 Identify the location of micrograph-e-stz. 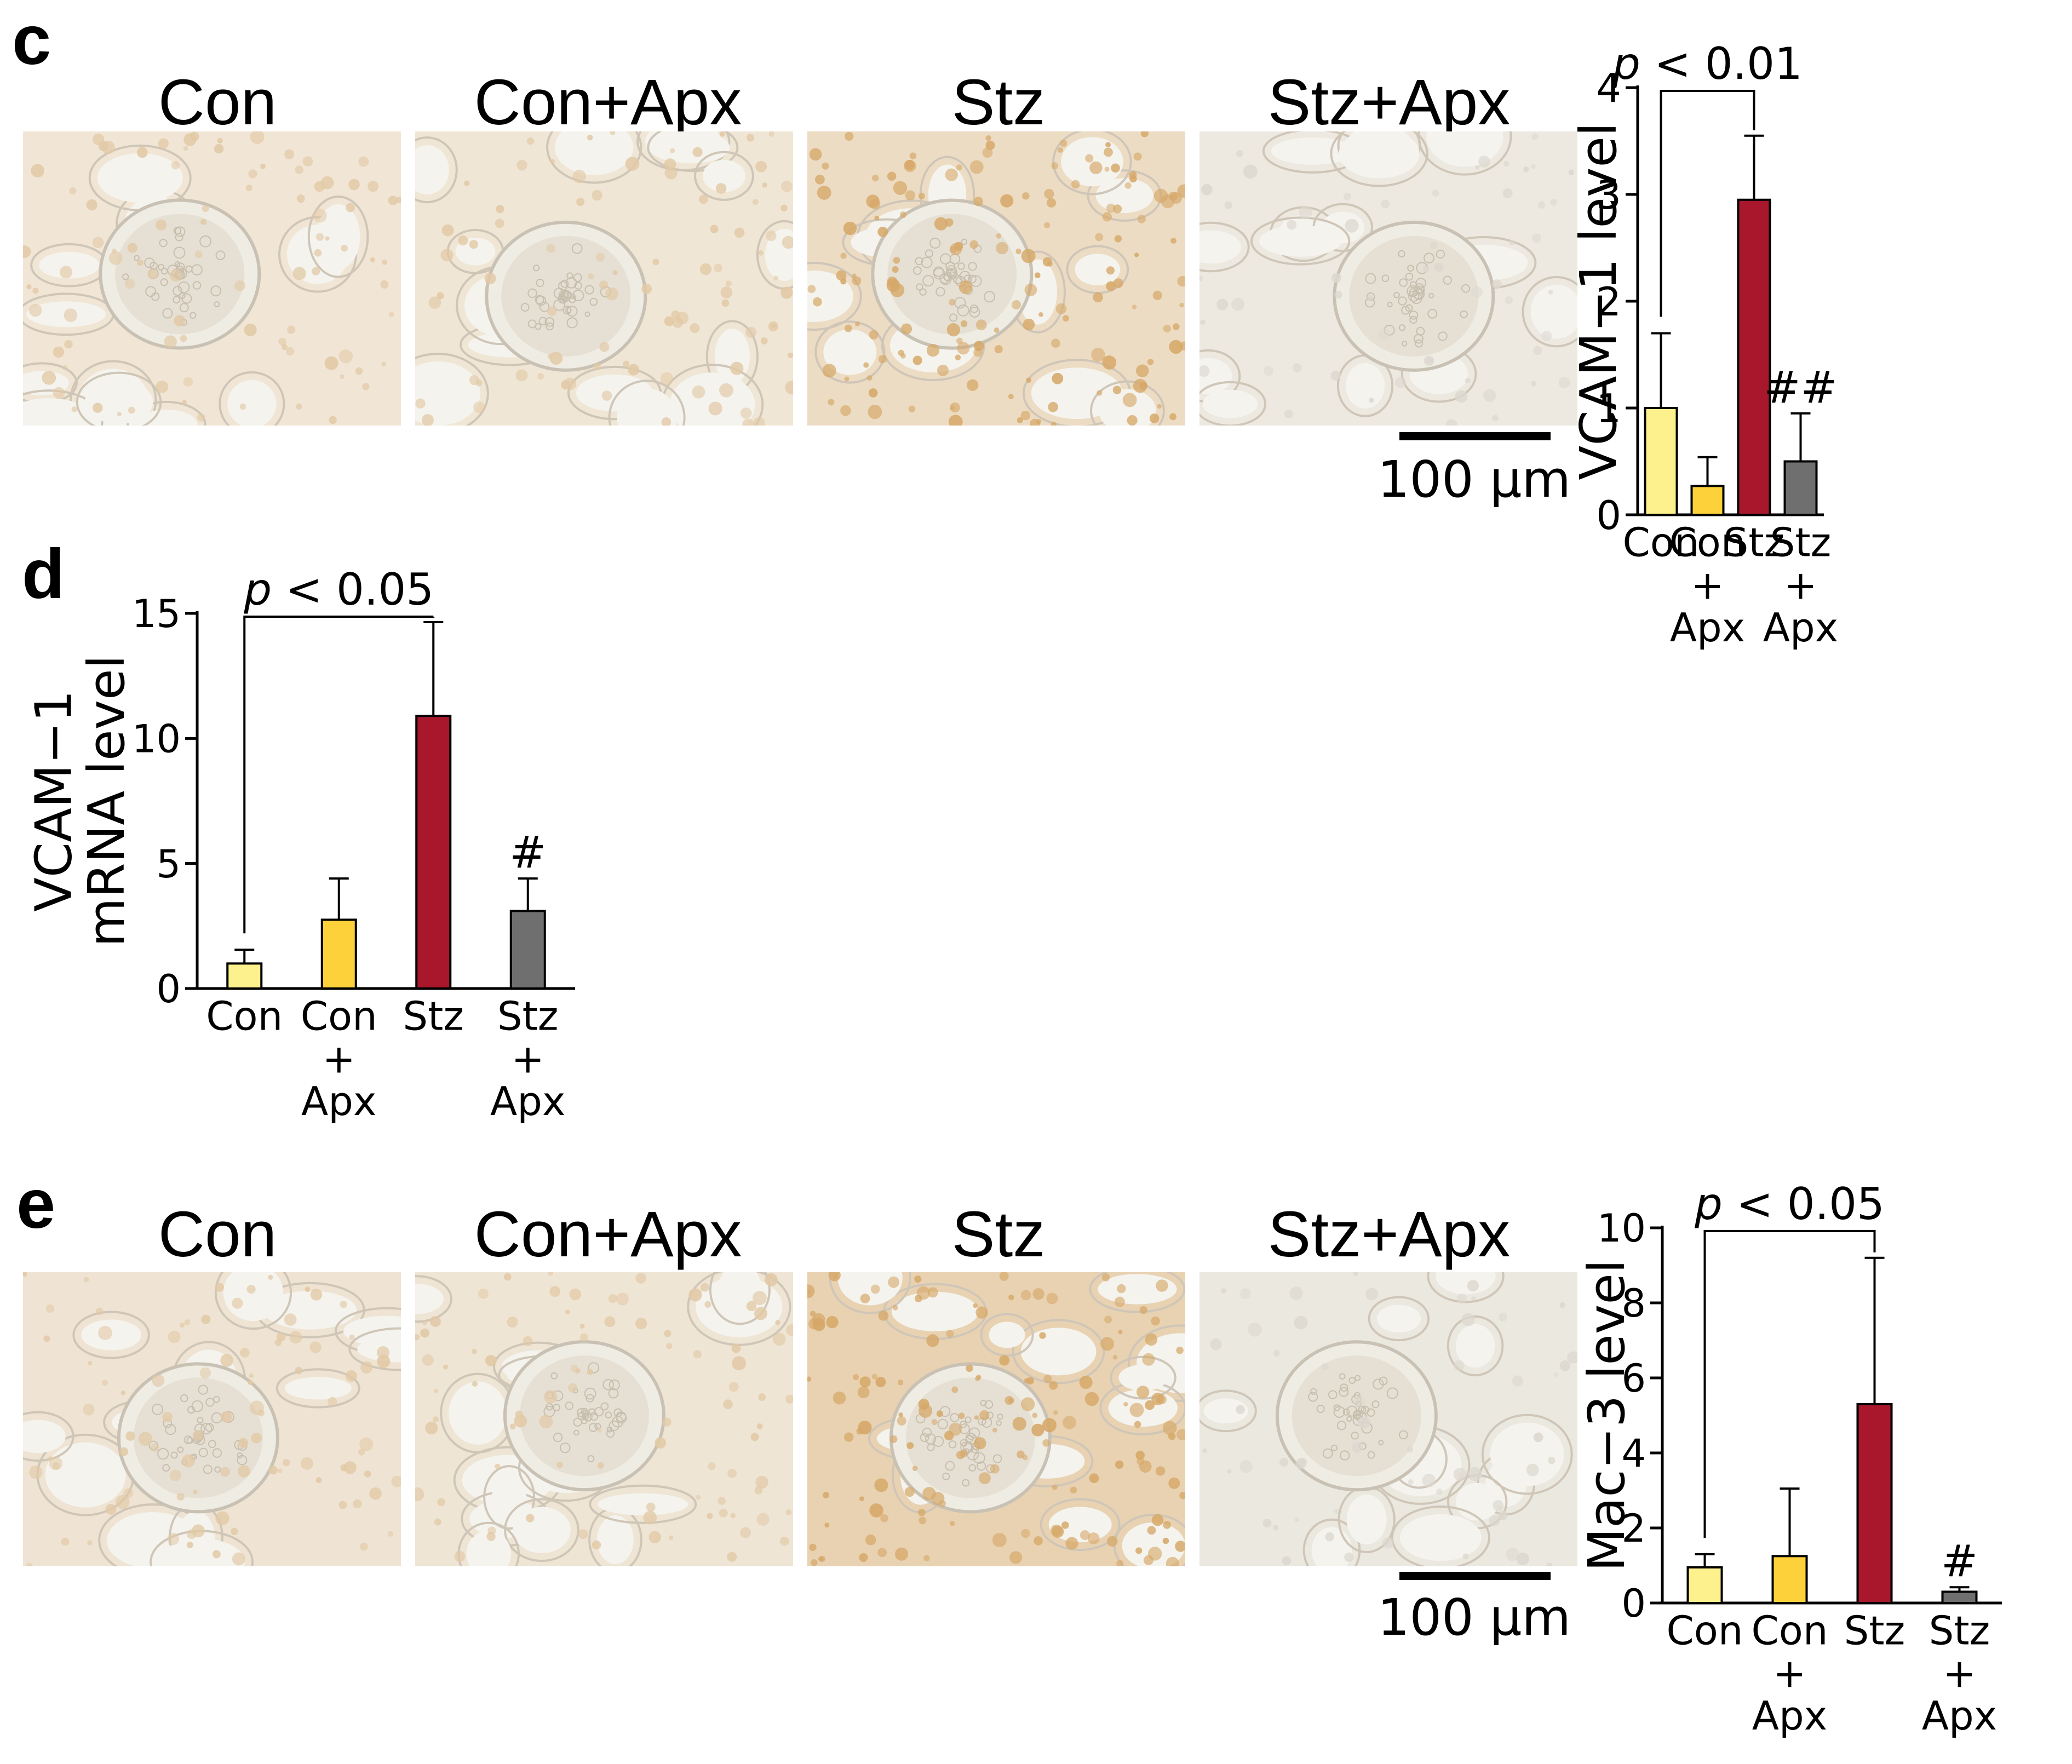
(996, 1419).